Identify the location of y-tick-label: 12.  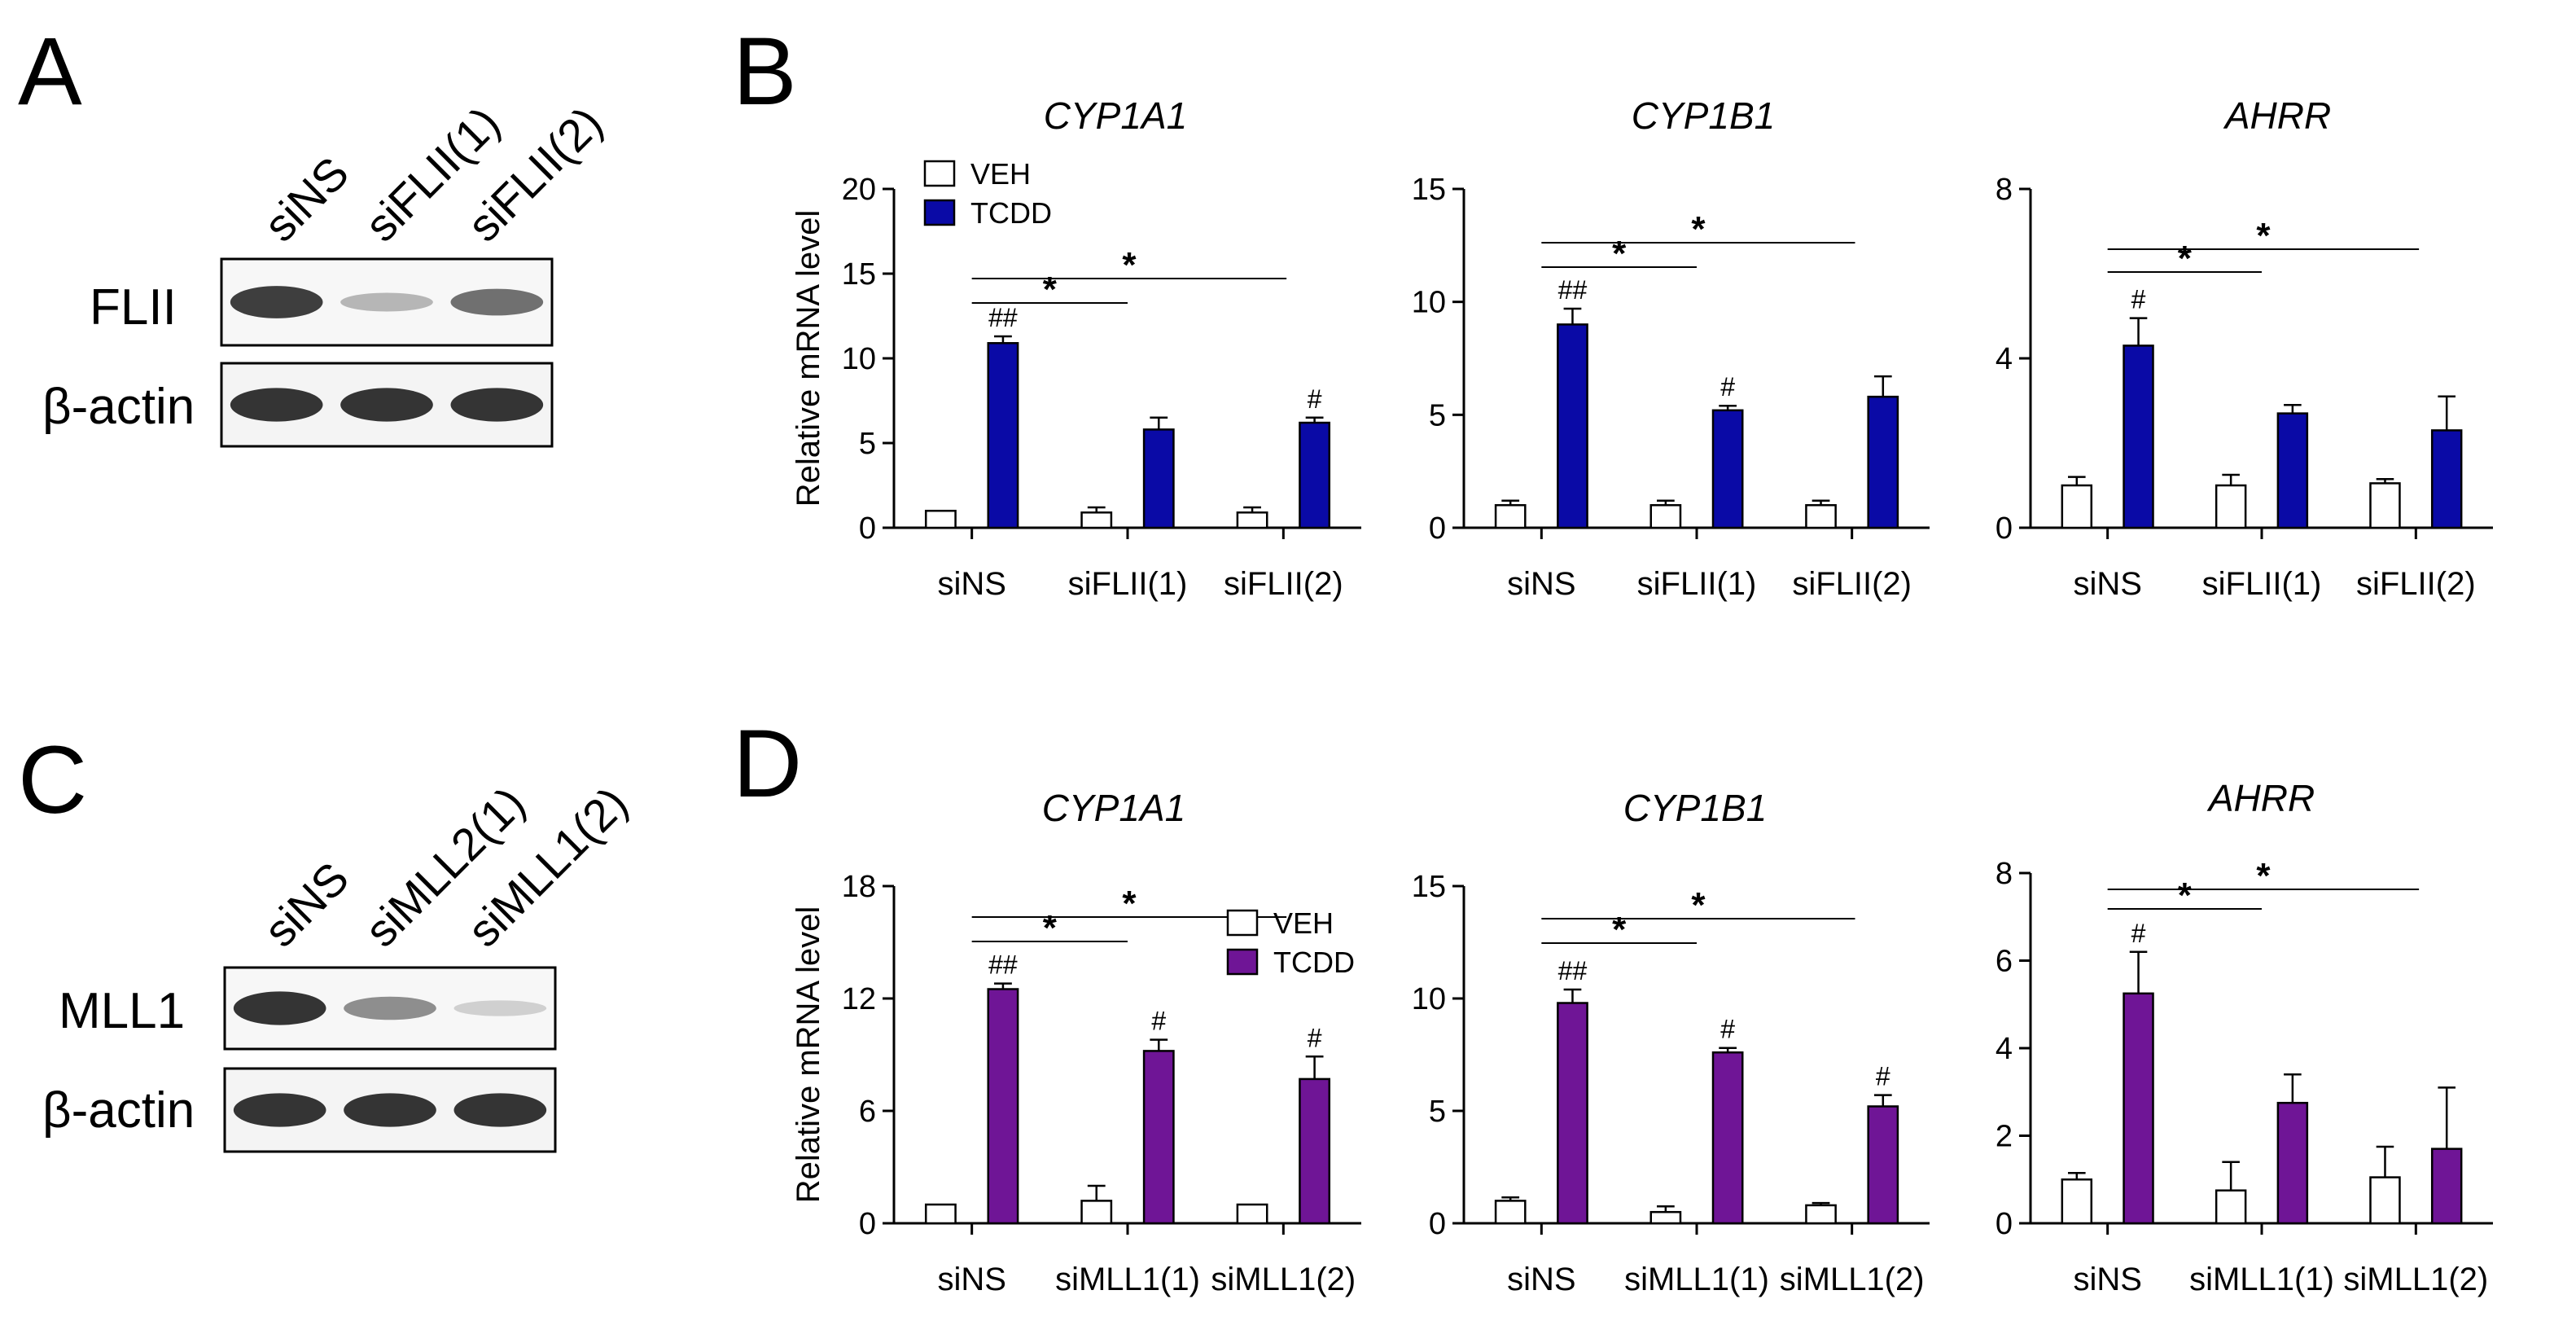
(859, 999).